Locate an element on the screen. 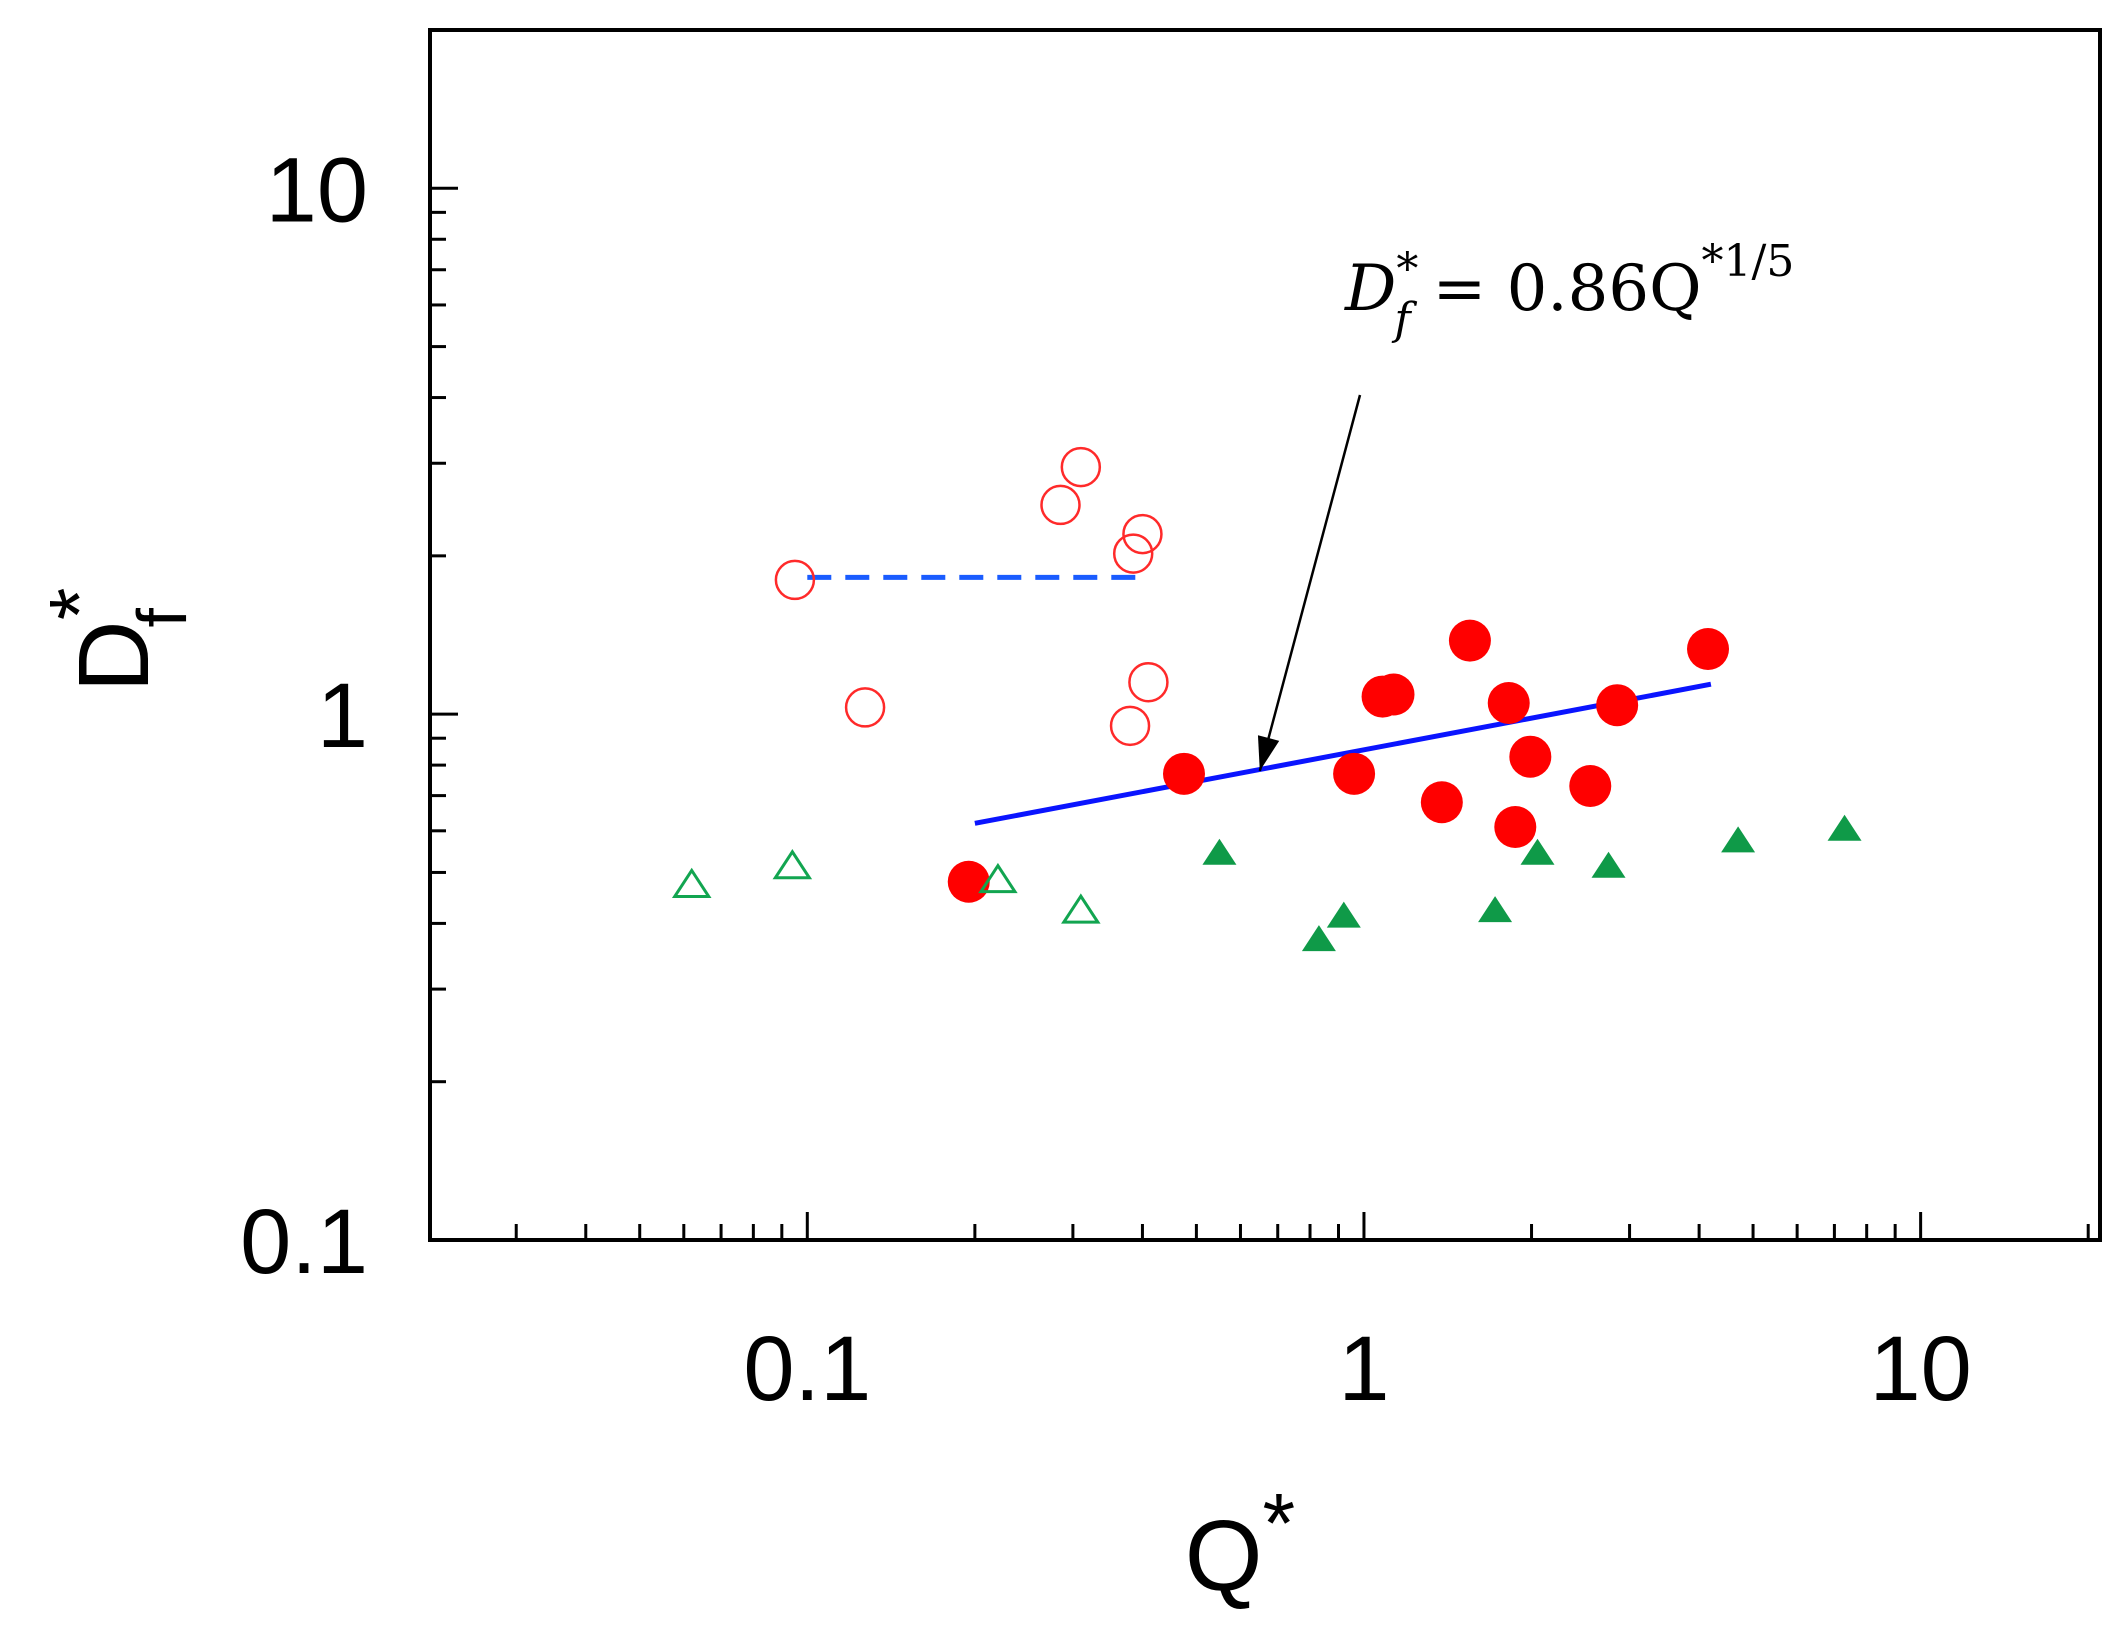  y-tick-label: 0.1 is located at coordinates (304, 1242).